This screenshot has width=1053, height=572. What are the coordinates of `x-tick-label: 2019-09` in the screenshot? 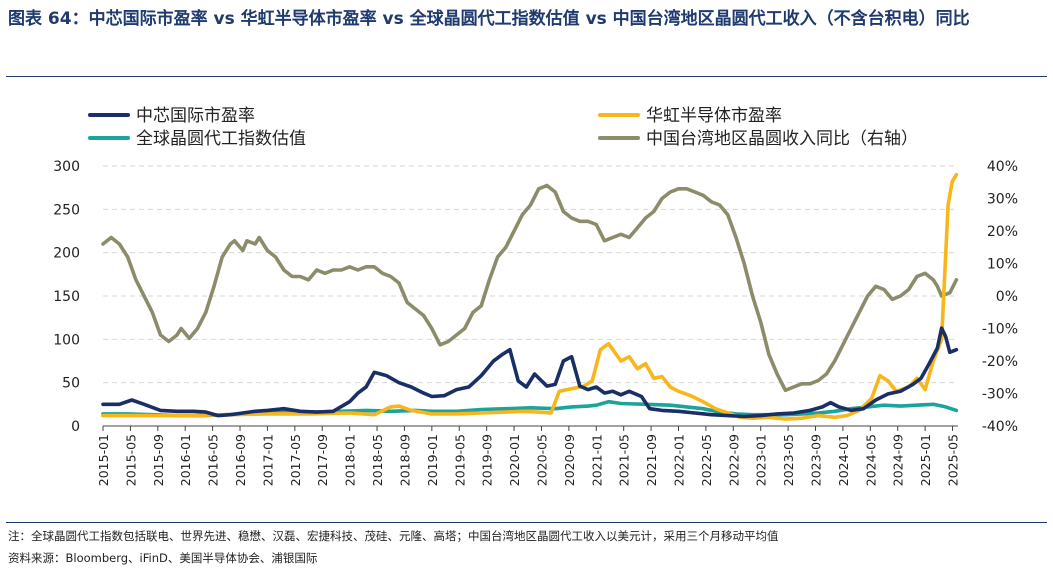 It's located at (487, 460).